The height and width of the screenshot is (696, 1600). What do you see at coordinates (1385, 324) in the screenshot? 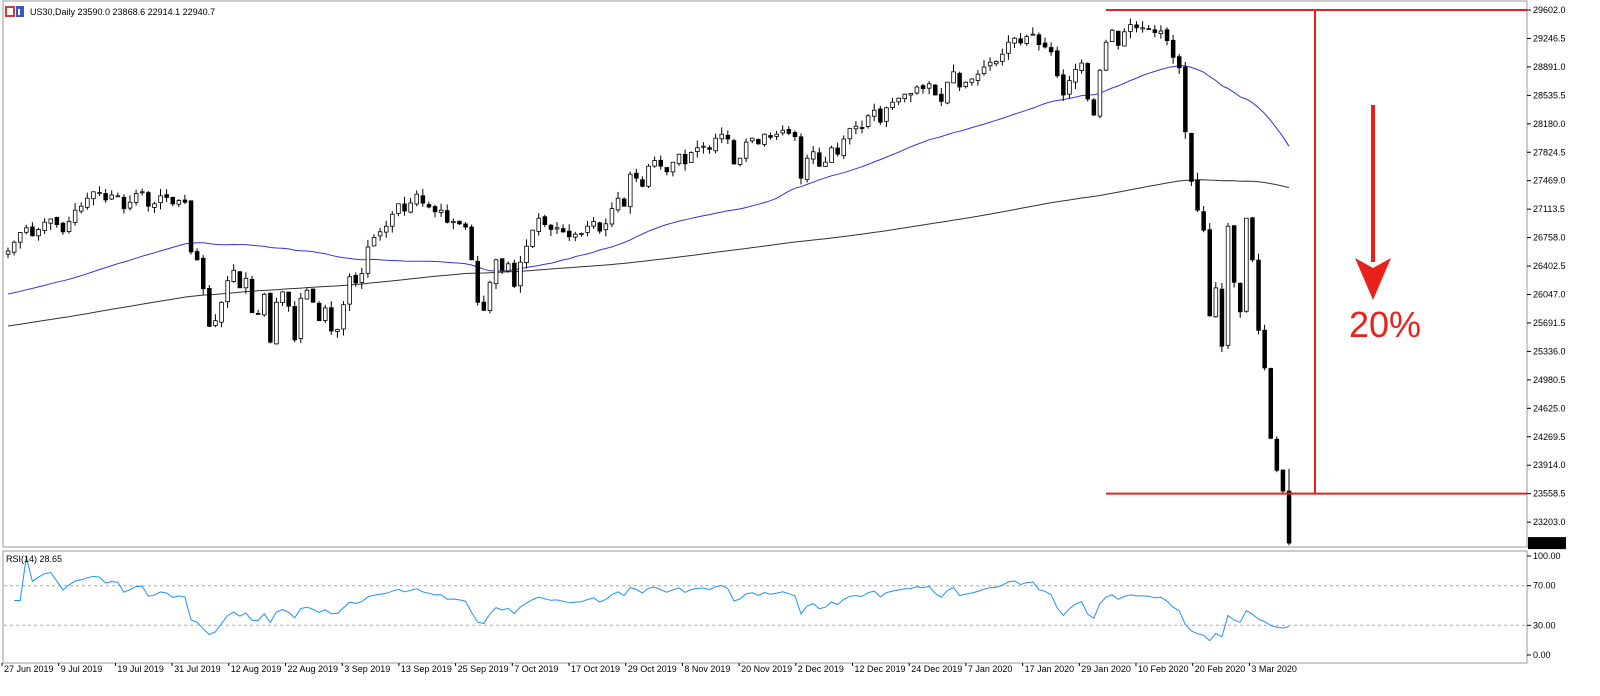
I see `drawdown-percent-label: 20%` at bounding box center [1385, 324].